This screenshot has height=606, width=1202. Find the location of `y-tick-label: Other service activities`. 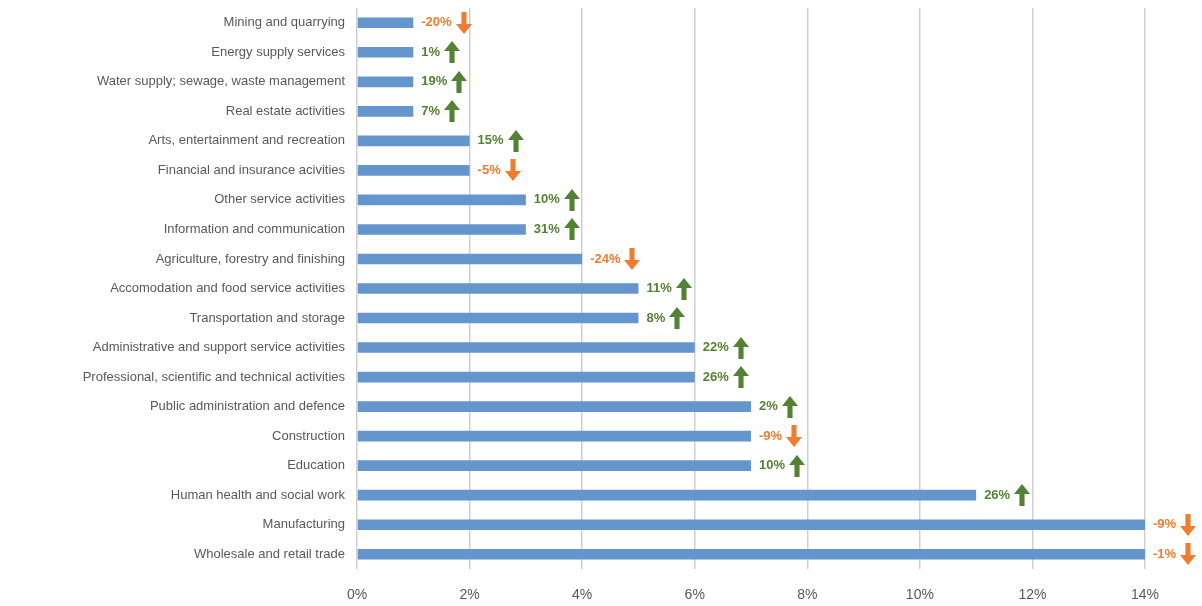

y-tick-label: Other service activities is located at coordinates (280, 199).